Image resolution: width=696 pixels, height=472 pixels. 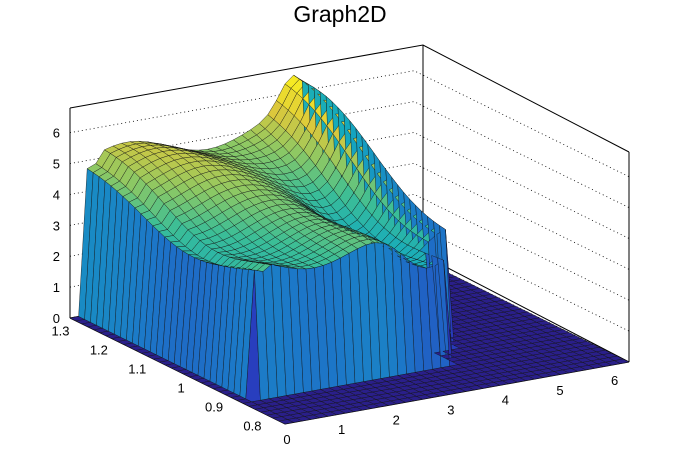 What do you see at coordinates (56, 194) in the screenshot?
I see `z-tick-label: 4` at bounding box center [56, 194].